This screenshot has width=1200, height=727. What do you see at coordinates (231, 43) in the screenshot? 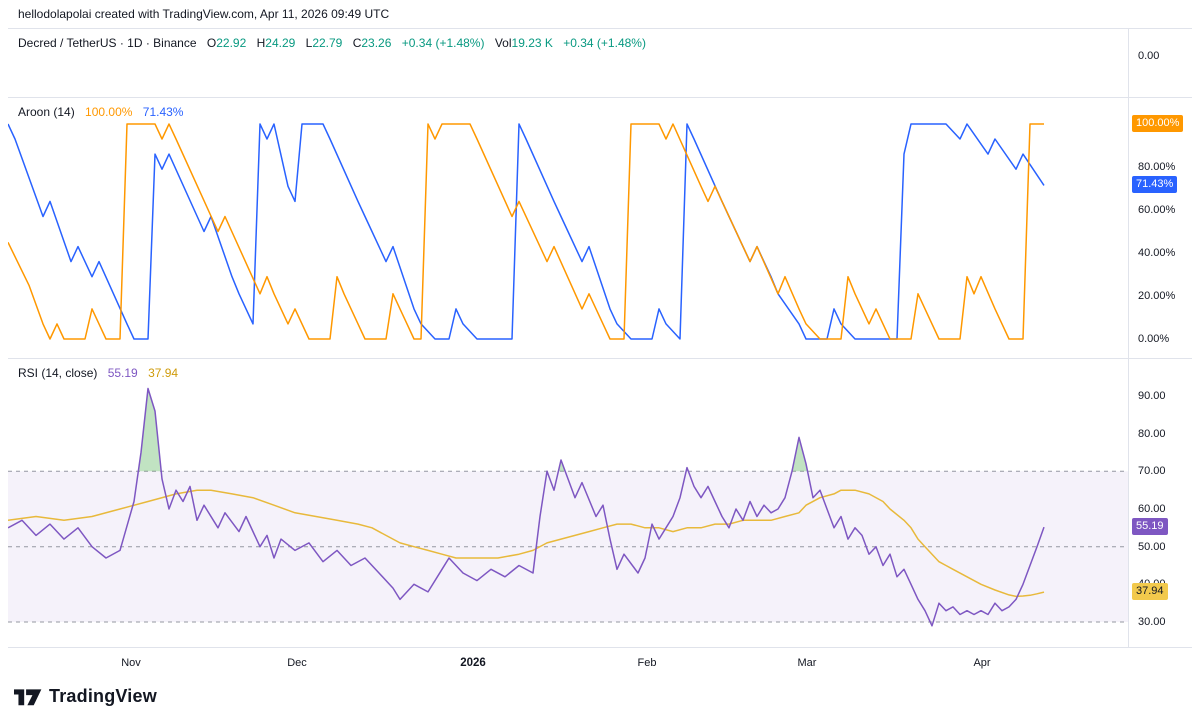
I see `open-value: 22.92` at bounding box center [231, 43].